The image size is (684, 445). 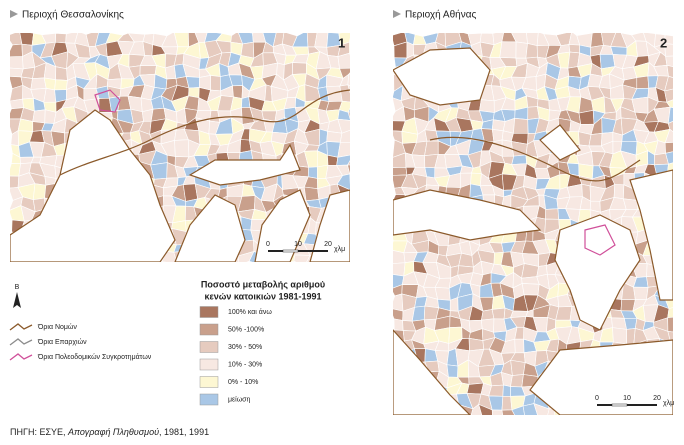 What do you see at coordinates (263, 284) in the screenshot?
I see `legend-title: Ποσοστό μεταβολής αριθμού` at bounding box center [263, 284].